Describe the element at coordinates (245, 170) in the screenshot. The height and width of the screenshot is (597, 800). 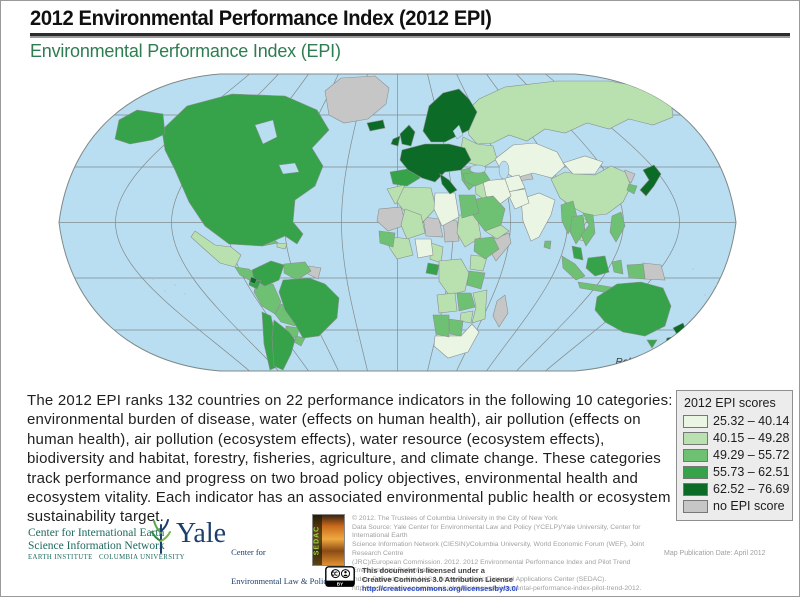
I see `region-canada-usa` at that location.